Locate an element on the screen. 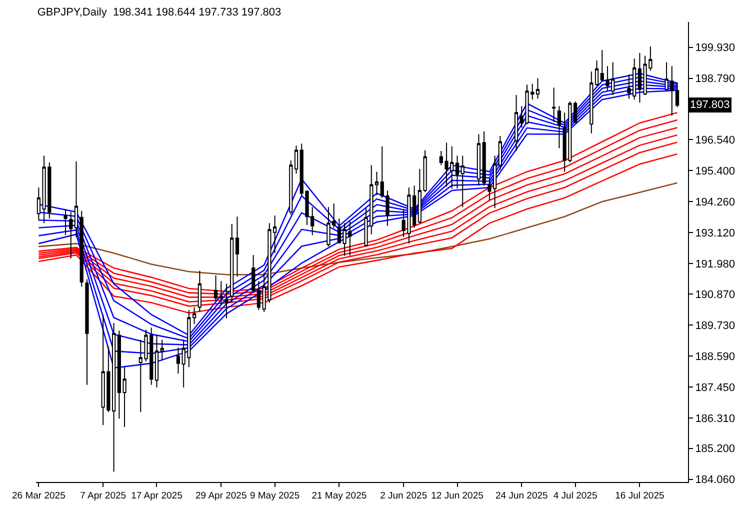 Image resolution: width=747 pixels, height=513 pixels. x-tick-label: 12 Jun 2025 is located at coordinates (457, 496).